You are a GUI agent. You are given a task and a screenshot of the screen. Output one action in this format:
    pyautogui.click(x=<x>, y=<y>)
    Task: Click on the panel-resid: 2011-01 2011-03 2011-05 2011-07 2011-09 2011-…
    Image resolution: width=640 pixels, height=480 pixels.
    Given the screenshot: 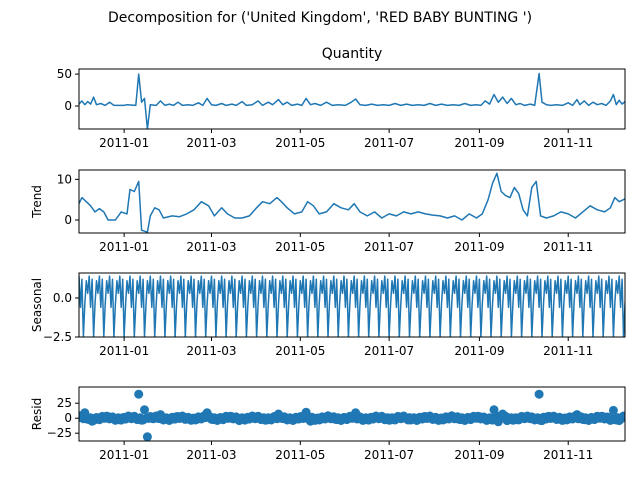 What is the action you would take?
    pyautogui.click(x=328, y=424)
    